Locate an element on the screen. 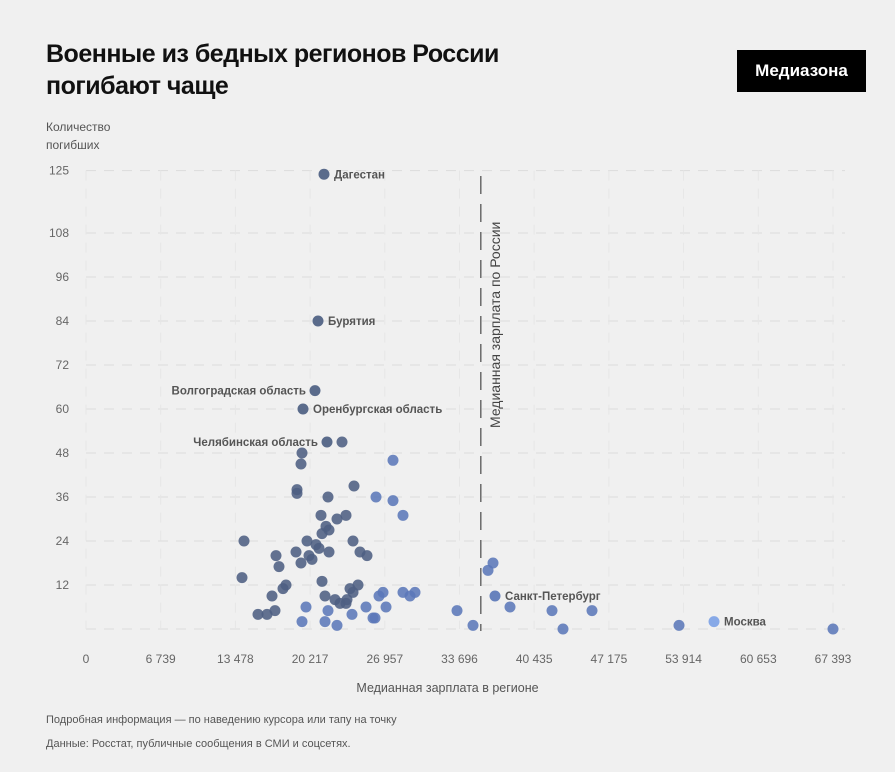  x-tick-label: 60 653 is located at coordinates (758, 659).